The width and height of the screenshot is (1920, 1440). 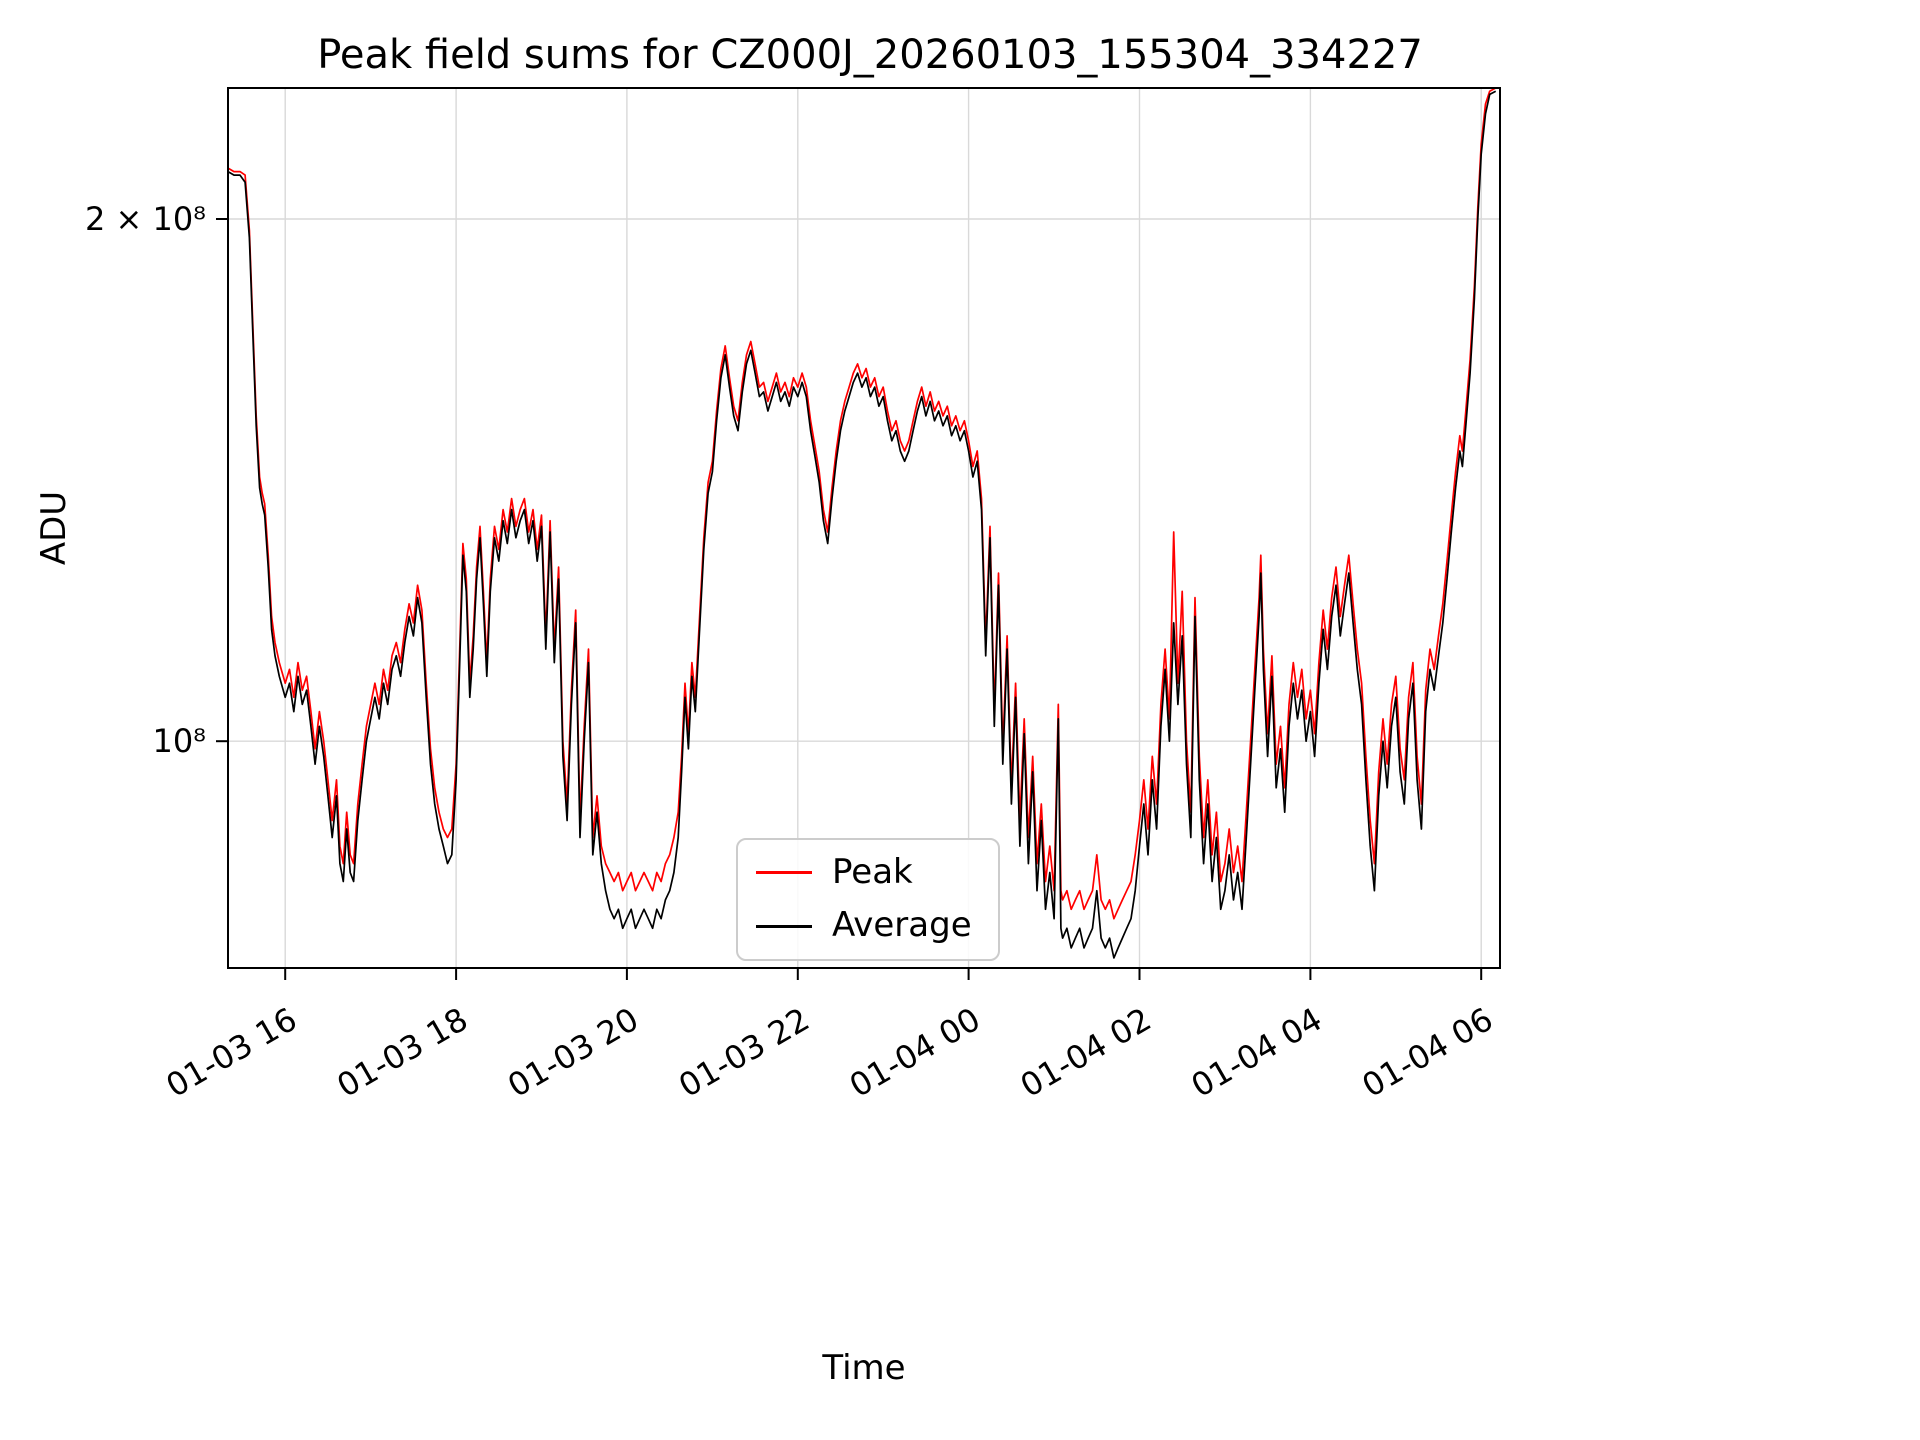 I want to click on legend: Peak Average, so click(x=868, y=899).